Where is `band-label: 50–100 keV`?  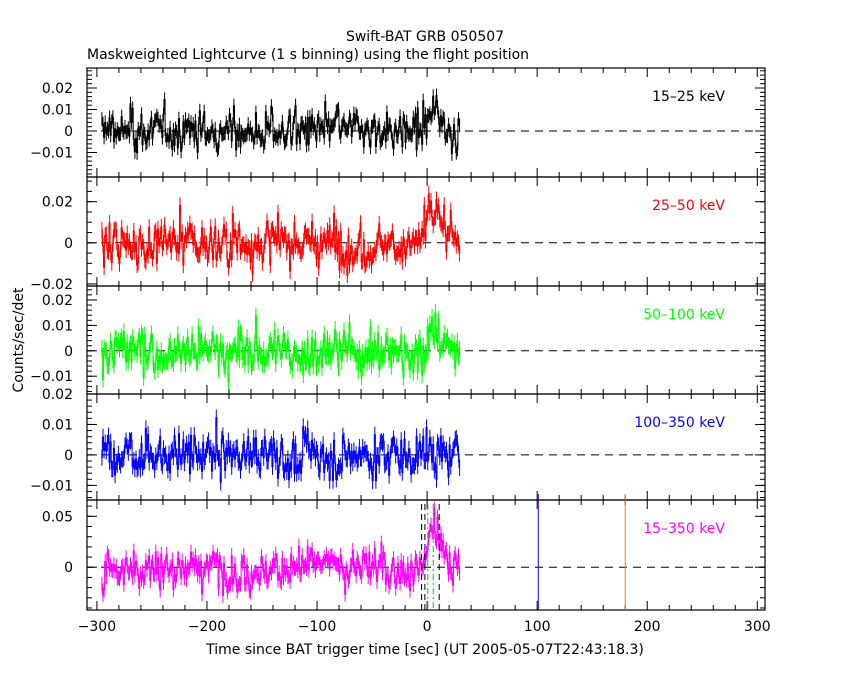 band-label: 50–100 keV is located at coordinates (684, 315).